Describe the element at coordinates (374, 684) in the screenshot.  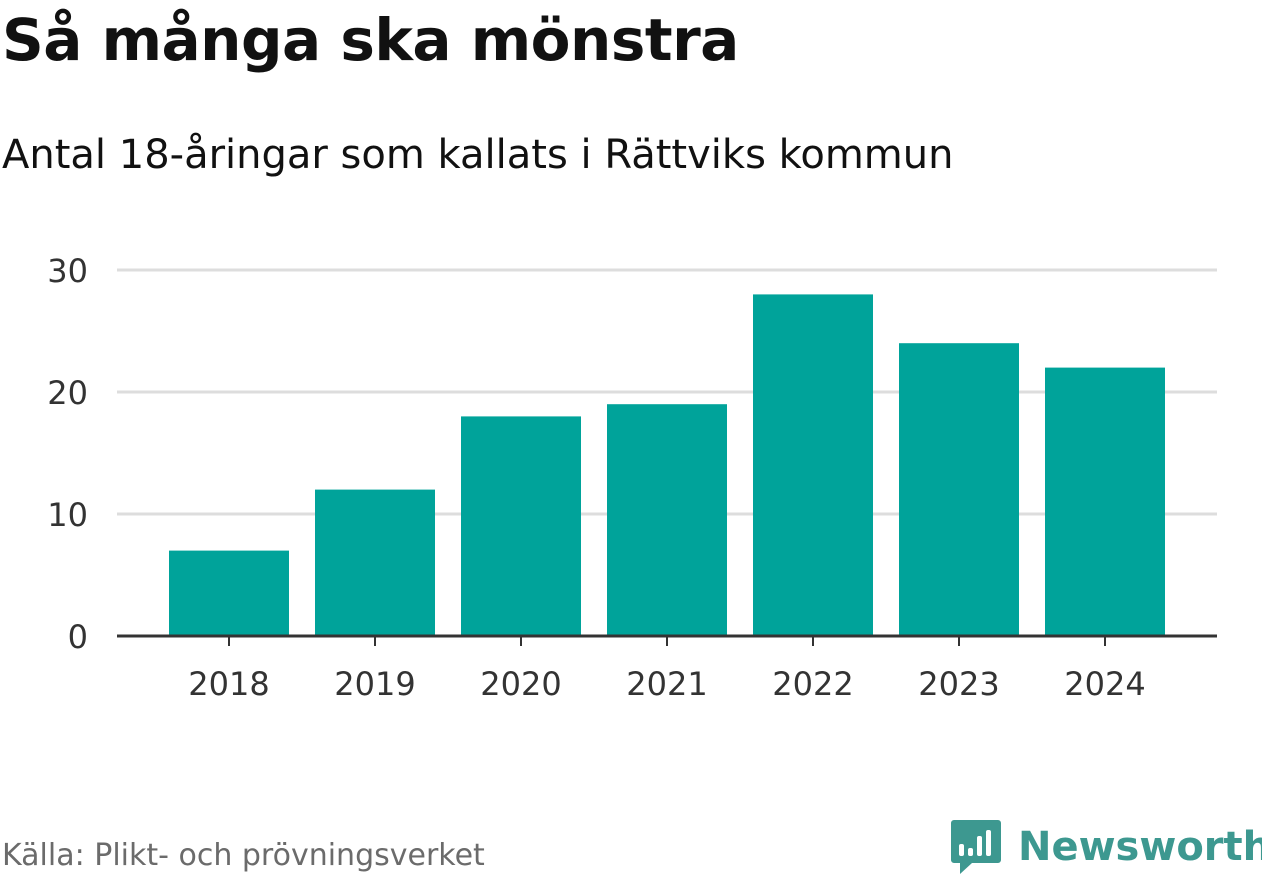
I see `x-tick-label-2019: 2019` at that location.